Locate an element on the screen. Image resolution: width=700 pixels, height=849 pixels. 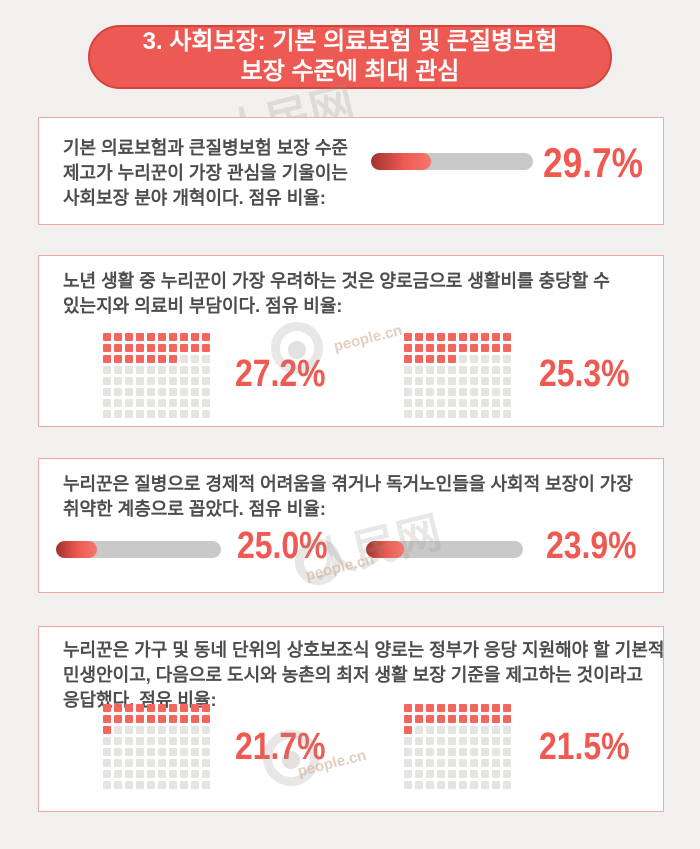
percentage-label: 25.0% is located at coordinates (282, 546).